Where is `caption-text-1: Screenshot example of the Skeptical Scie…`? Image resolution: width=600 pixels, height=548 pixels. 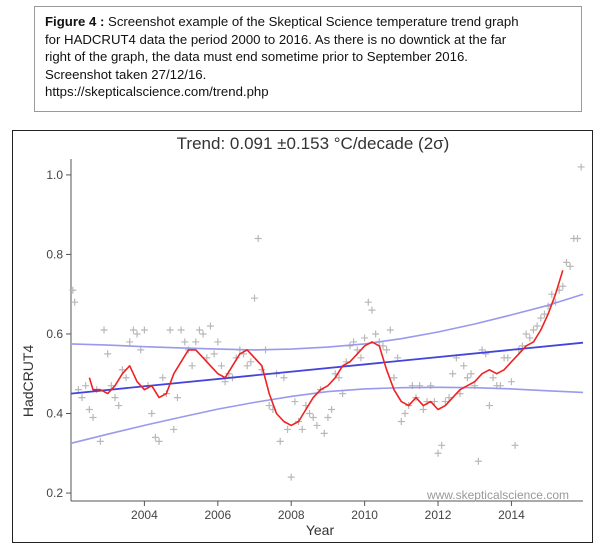
caption-text-1: Screenshot example of the Skeptical Scie… is located at coordinates (311, 21).